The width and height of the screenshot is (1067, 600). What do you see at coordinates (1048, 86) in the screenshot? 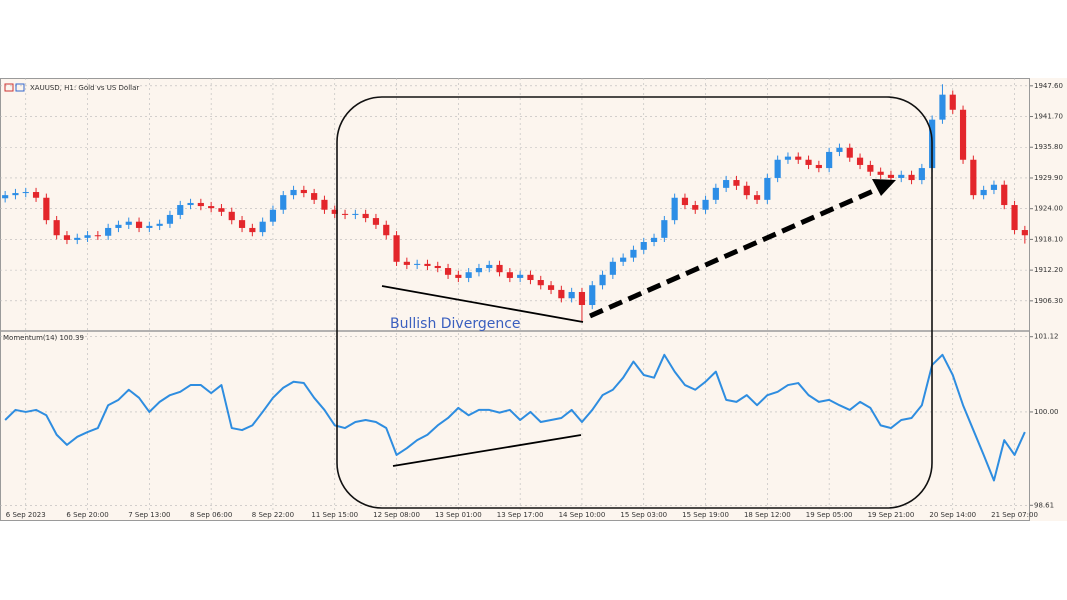
I see `y-tick-label: 1947.60` at bounding box center [1048, 86].